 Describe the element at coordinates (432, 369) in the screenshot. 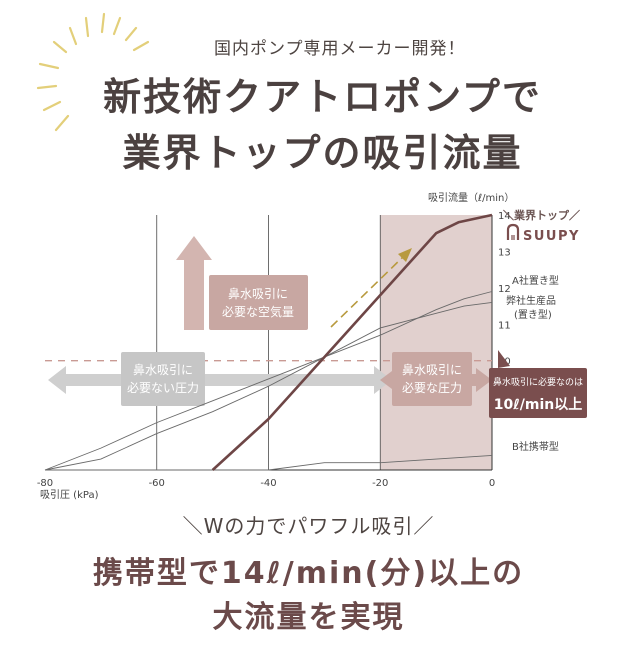

I see `pressure-text-1: 鼻水吸引に` at that location.